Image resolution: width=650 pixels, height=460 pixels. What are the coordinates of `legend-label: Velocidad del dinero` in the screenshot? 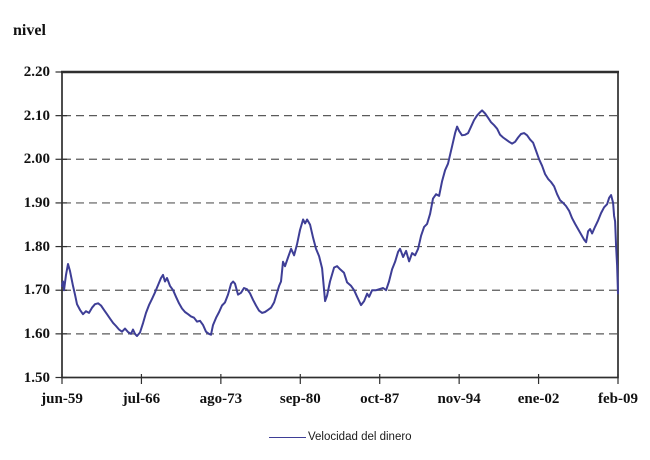 It's located at (360, 437).